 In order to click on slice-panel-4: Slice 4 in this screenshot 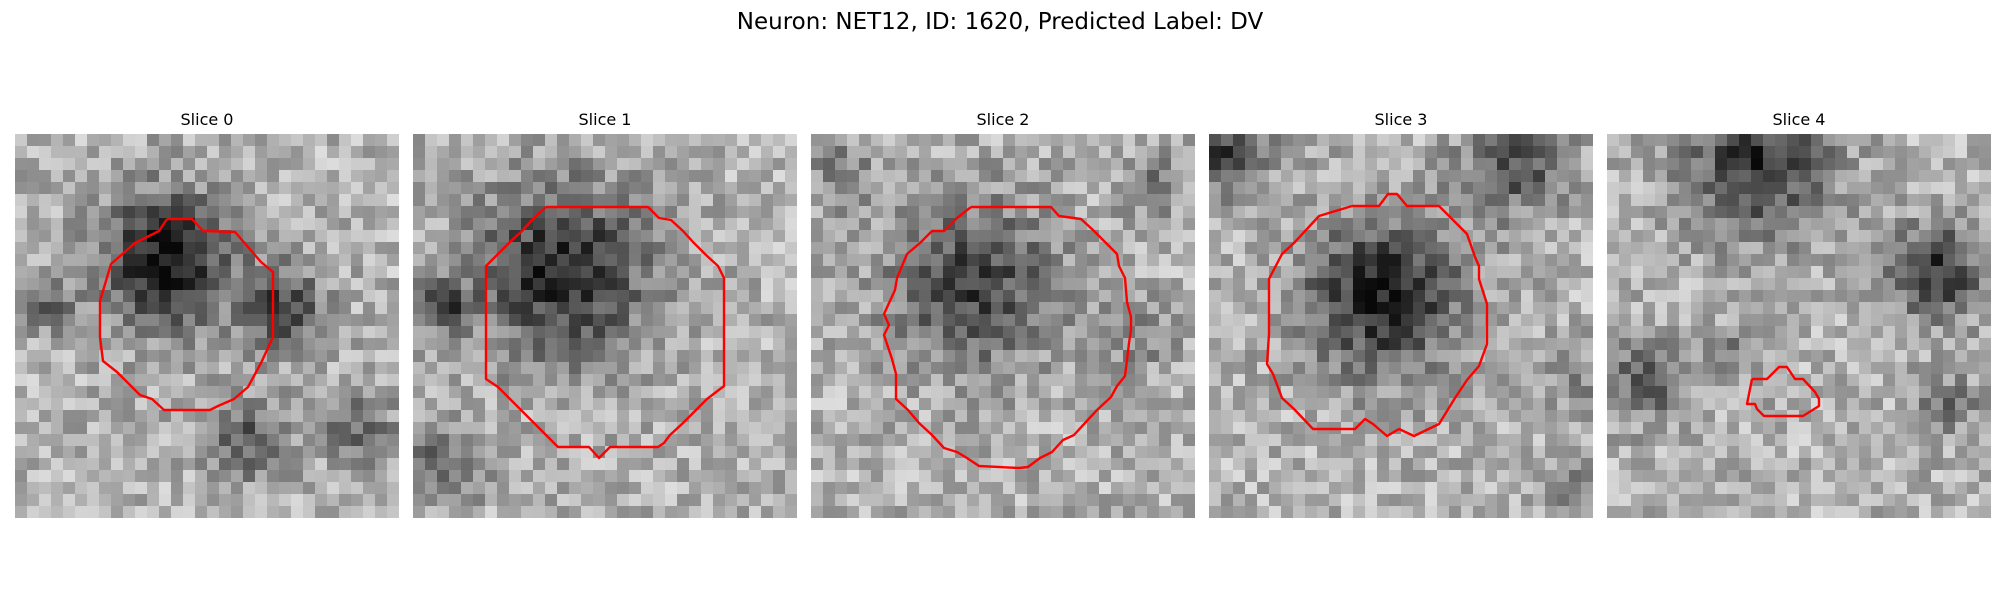, I will do `click(1799, 314)`.